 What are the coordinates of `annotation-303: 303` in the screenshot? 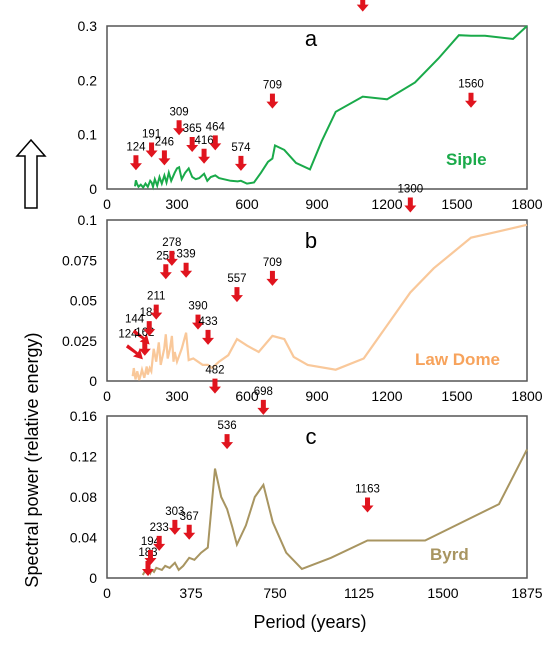 It's located at (174, 520).